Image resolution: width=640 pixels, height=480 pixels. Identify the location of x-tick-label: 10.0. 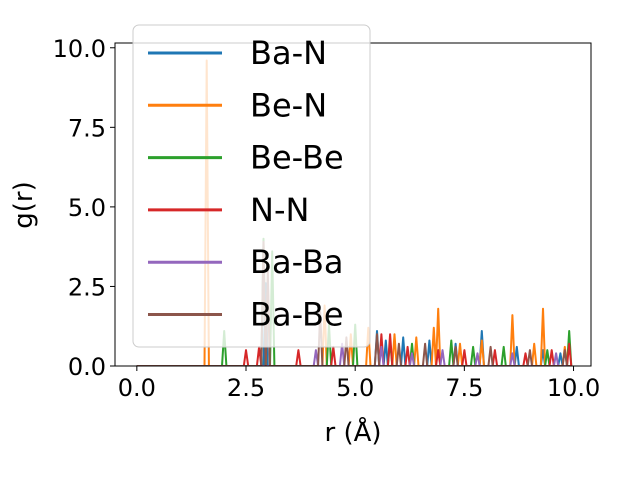
(573, 388).